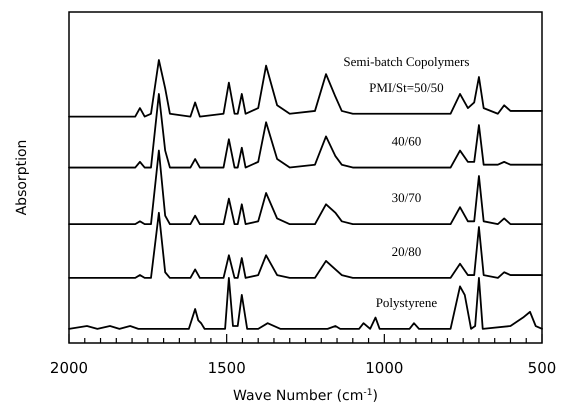  Describe the element at coordinates (407, 141) in the screenshot. I see `series-label: 40/60` at that location.